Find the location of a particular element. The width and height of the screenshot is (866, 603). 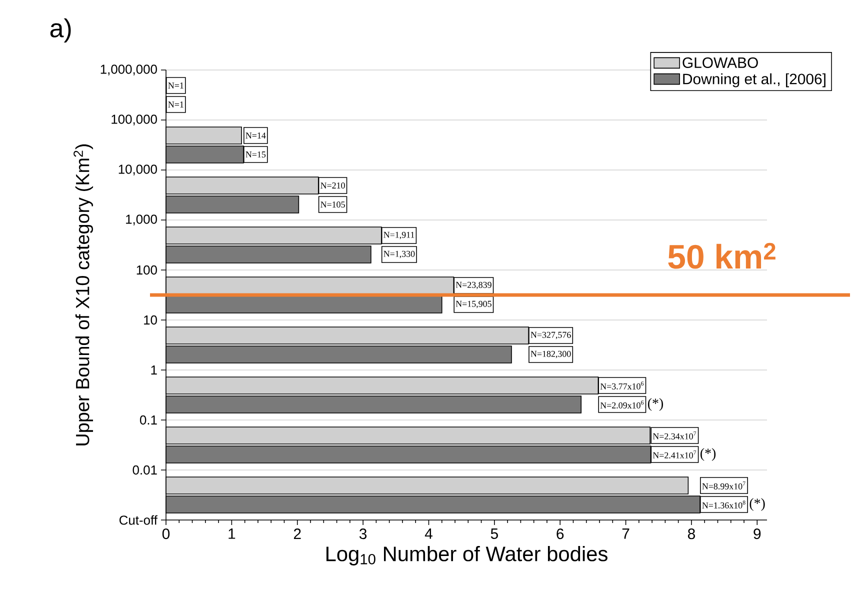

y-tick-label: 10,000 is located at coordinates (137, 170).